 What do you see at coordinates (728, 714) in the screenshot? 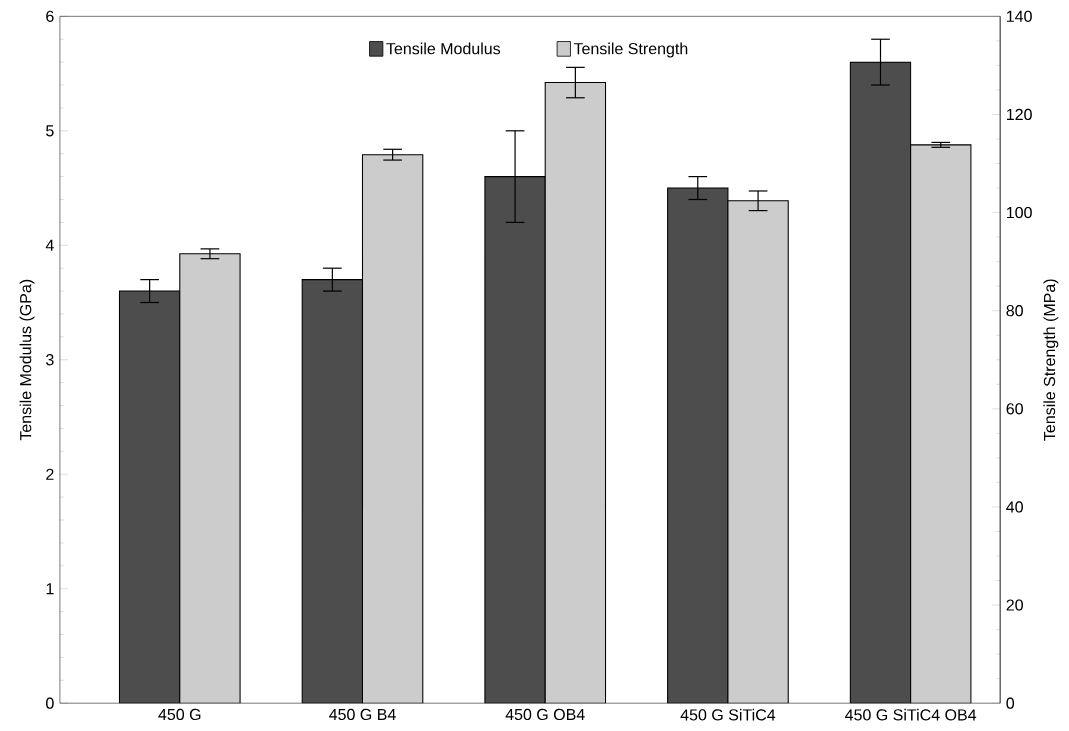
I see `x-tick-label: 450 G SiTiC4` at bounding box center [728, 714].